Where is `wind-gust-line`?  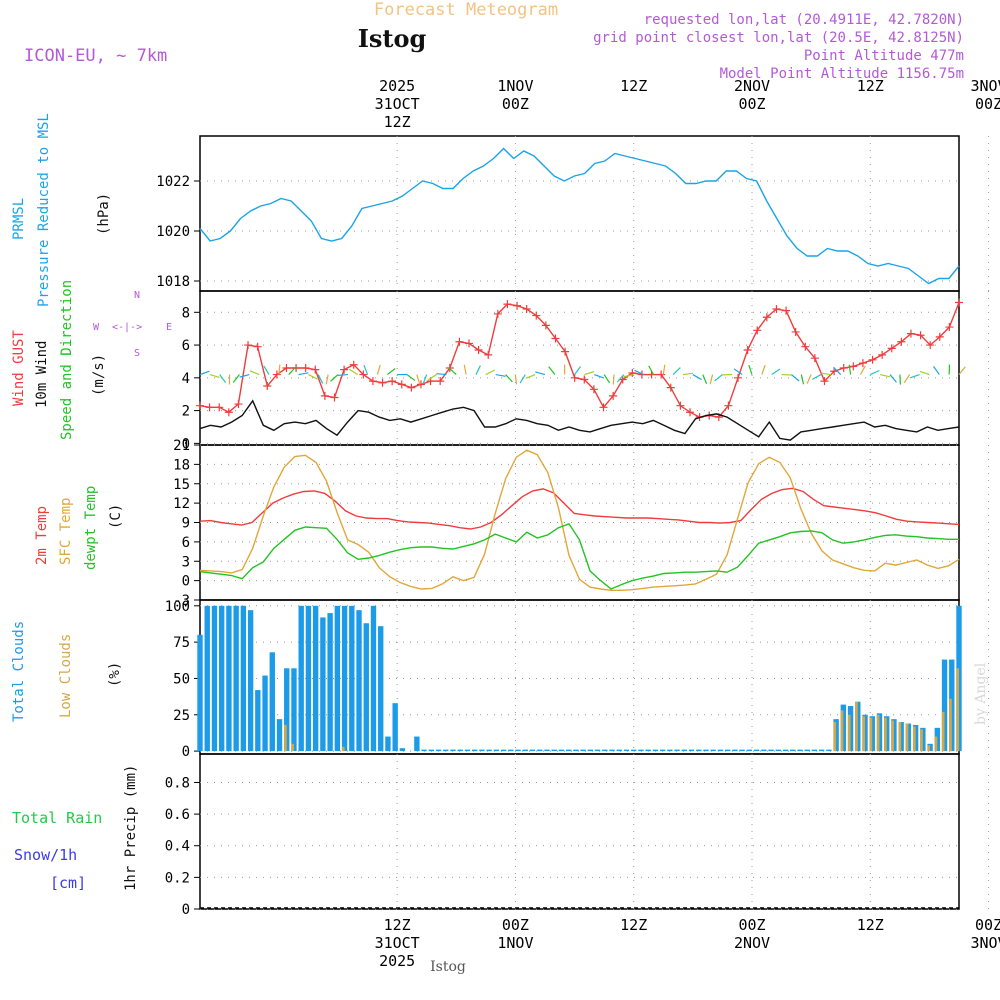
wind-gust-line is located at coordinates (579, 360).